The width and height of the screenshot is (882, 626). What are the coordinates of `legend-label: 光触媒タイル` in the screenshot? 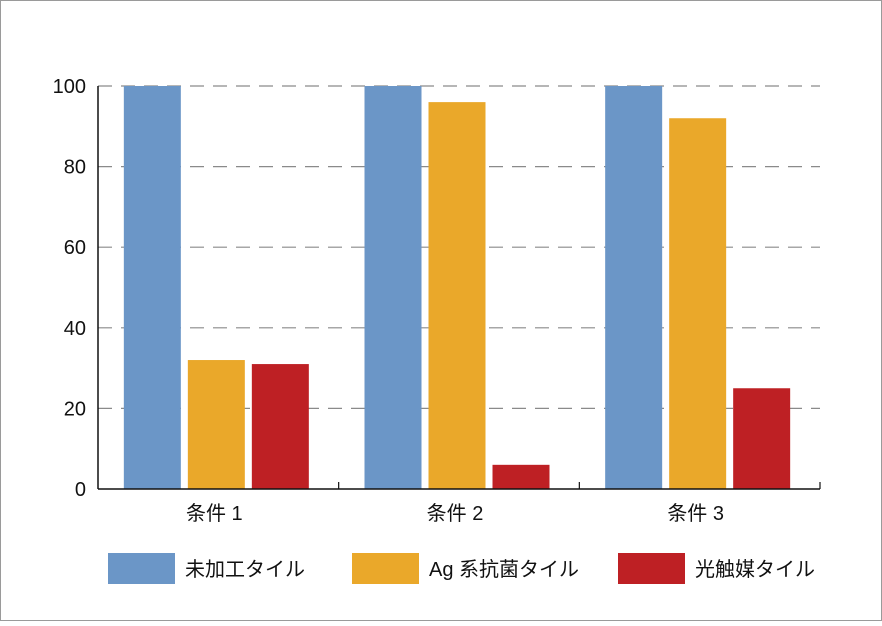 It's located at (755, 569).